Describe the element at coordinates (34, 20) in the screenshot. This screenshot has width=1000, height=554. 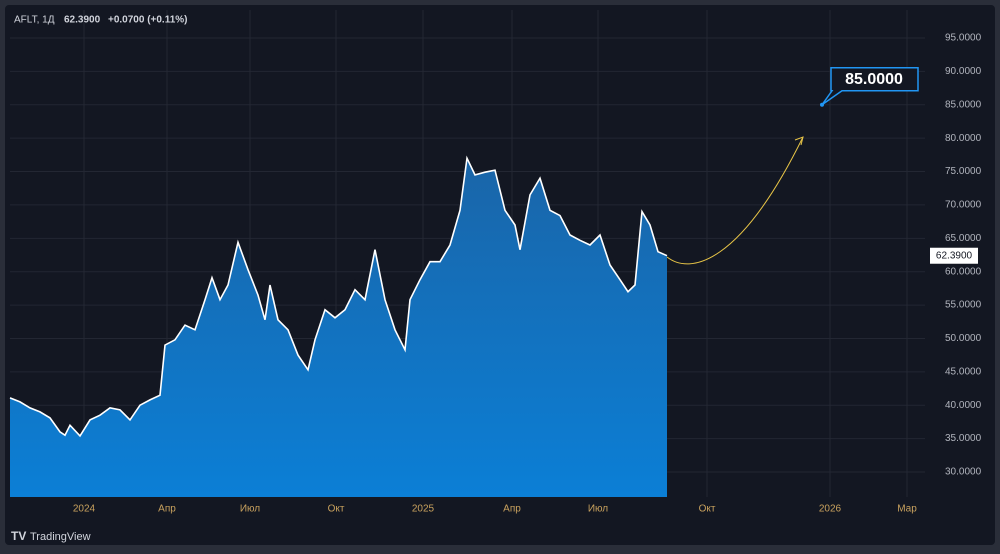
I see `symbol: AFLT, 1Д` at that location.